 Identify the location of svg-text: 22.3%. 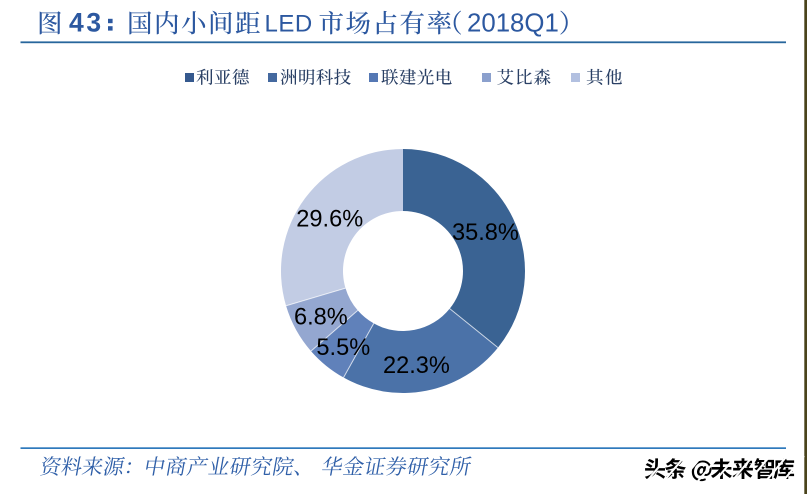
(416, 366).